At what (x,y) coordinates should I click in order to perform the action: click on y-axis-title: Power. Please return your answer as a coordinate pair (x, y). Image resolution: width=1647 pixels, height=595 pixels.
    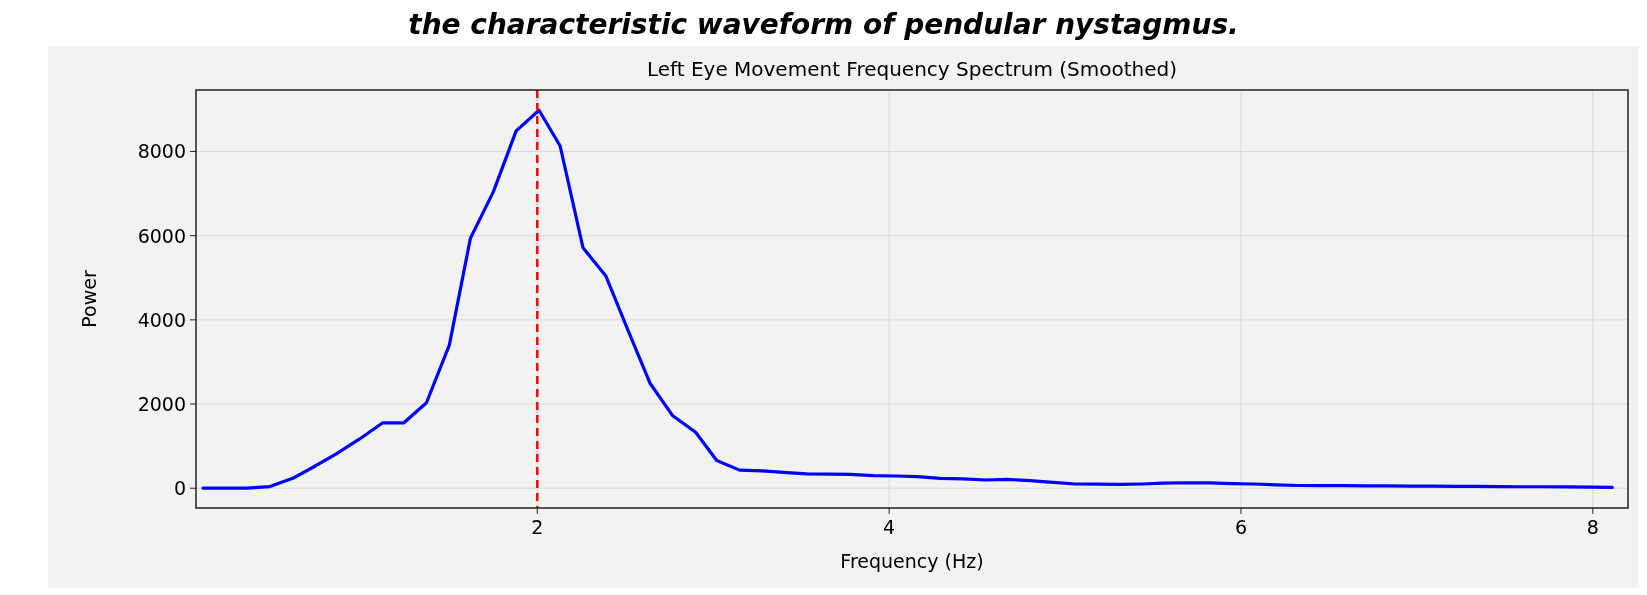
    Looking at the image, I should click on (89, 299).